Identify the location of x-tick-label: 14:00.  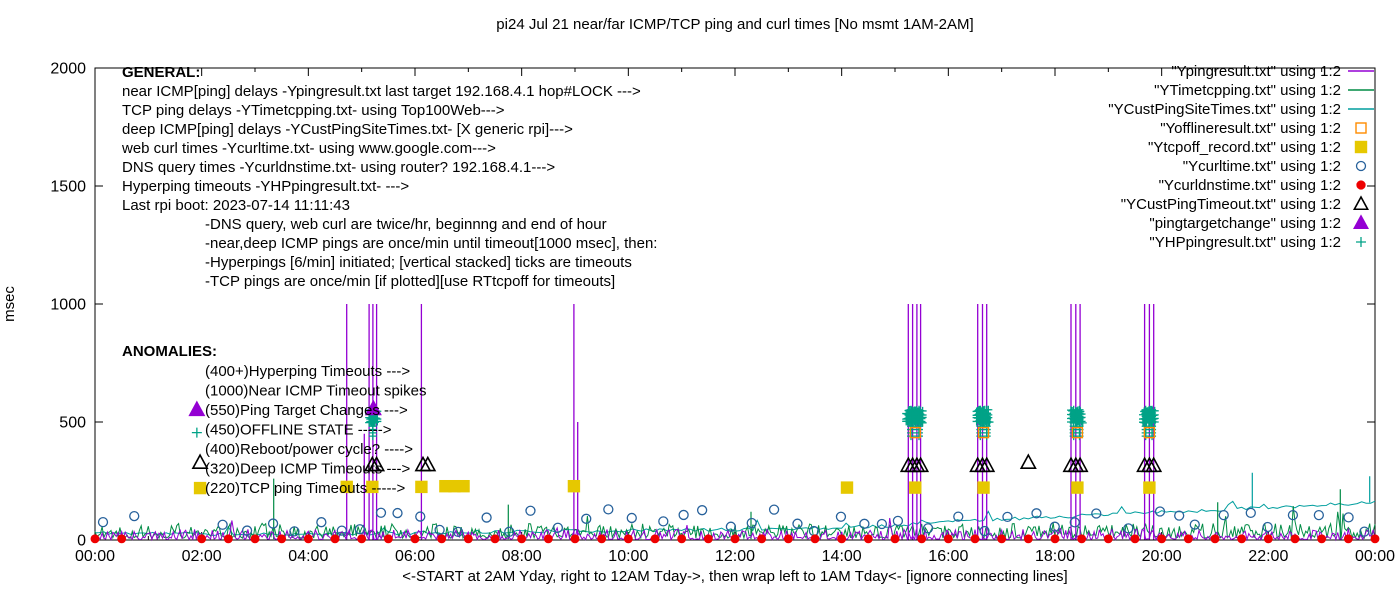
(842, 556).